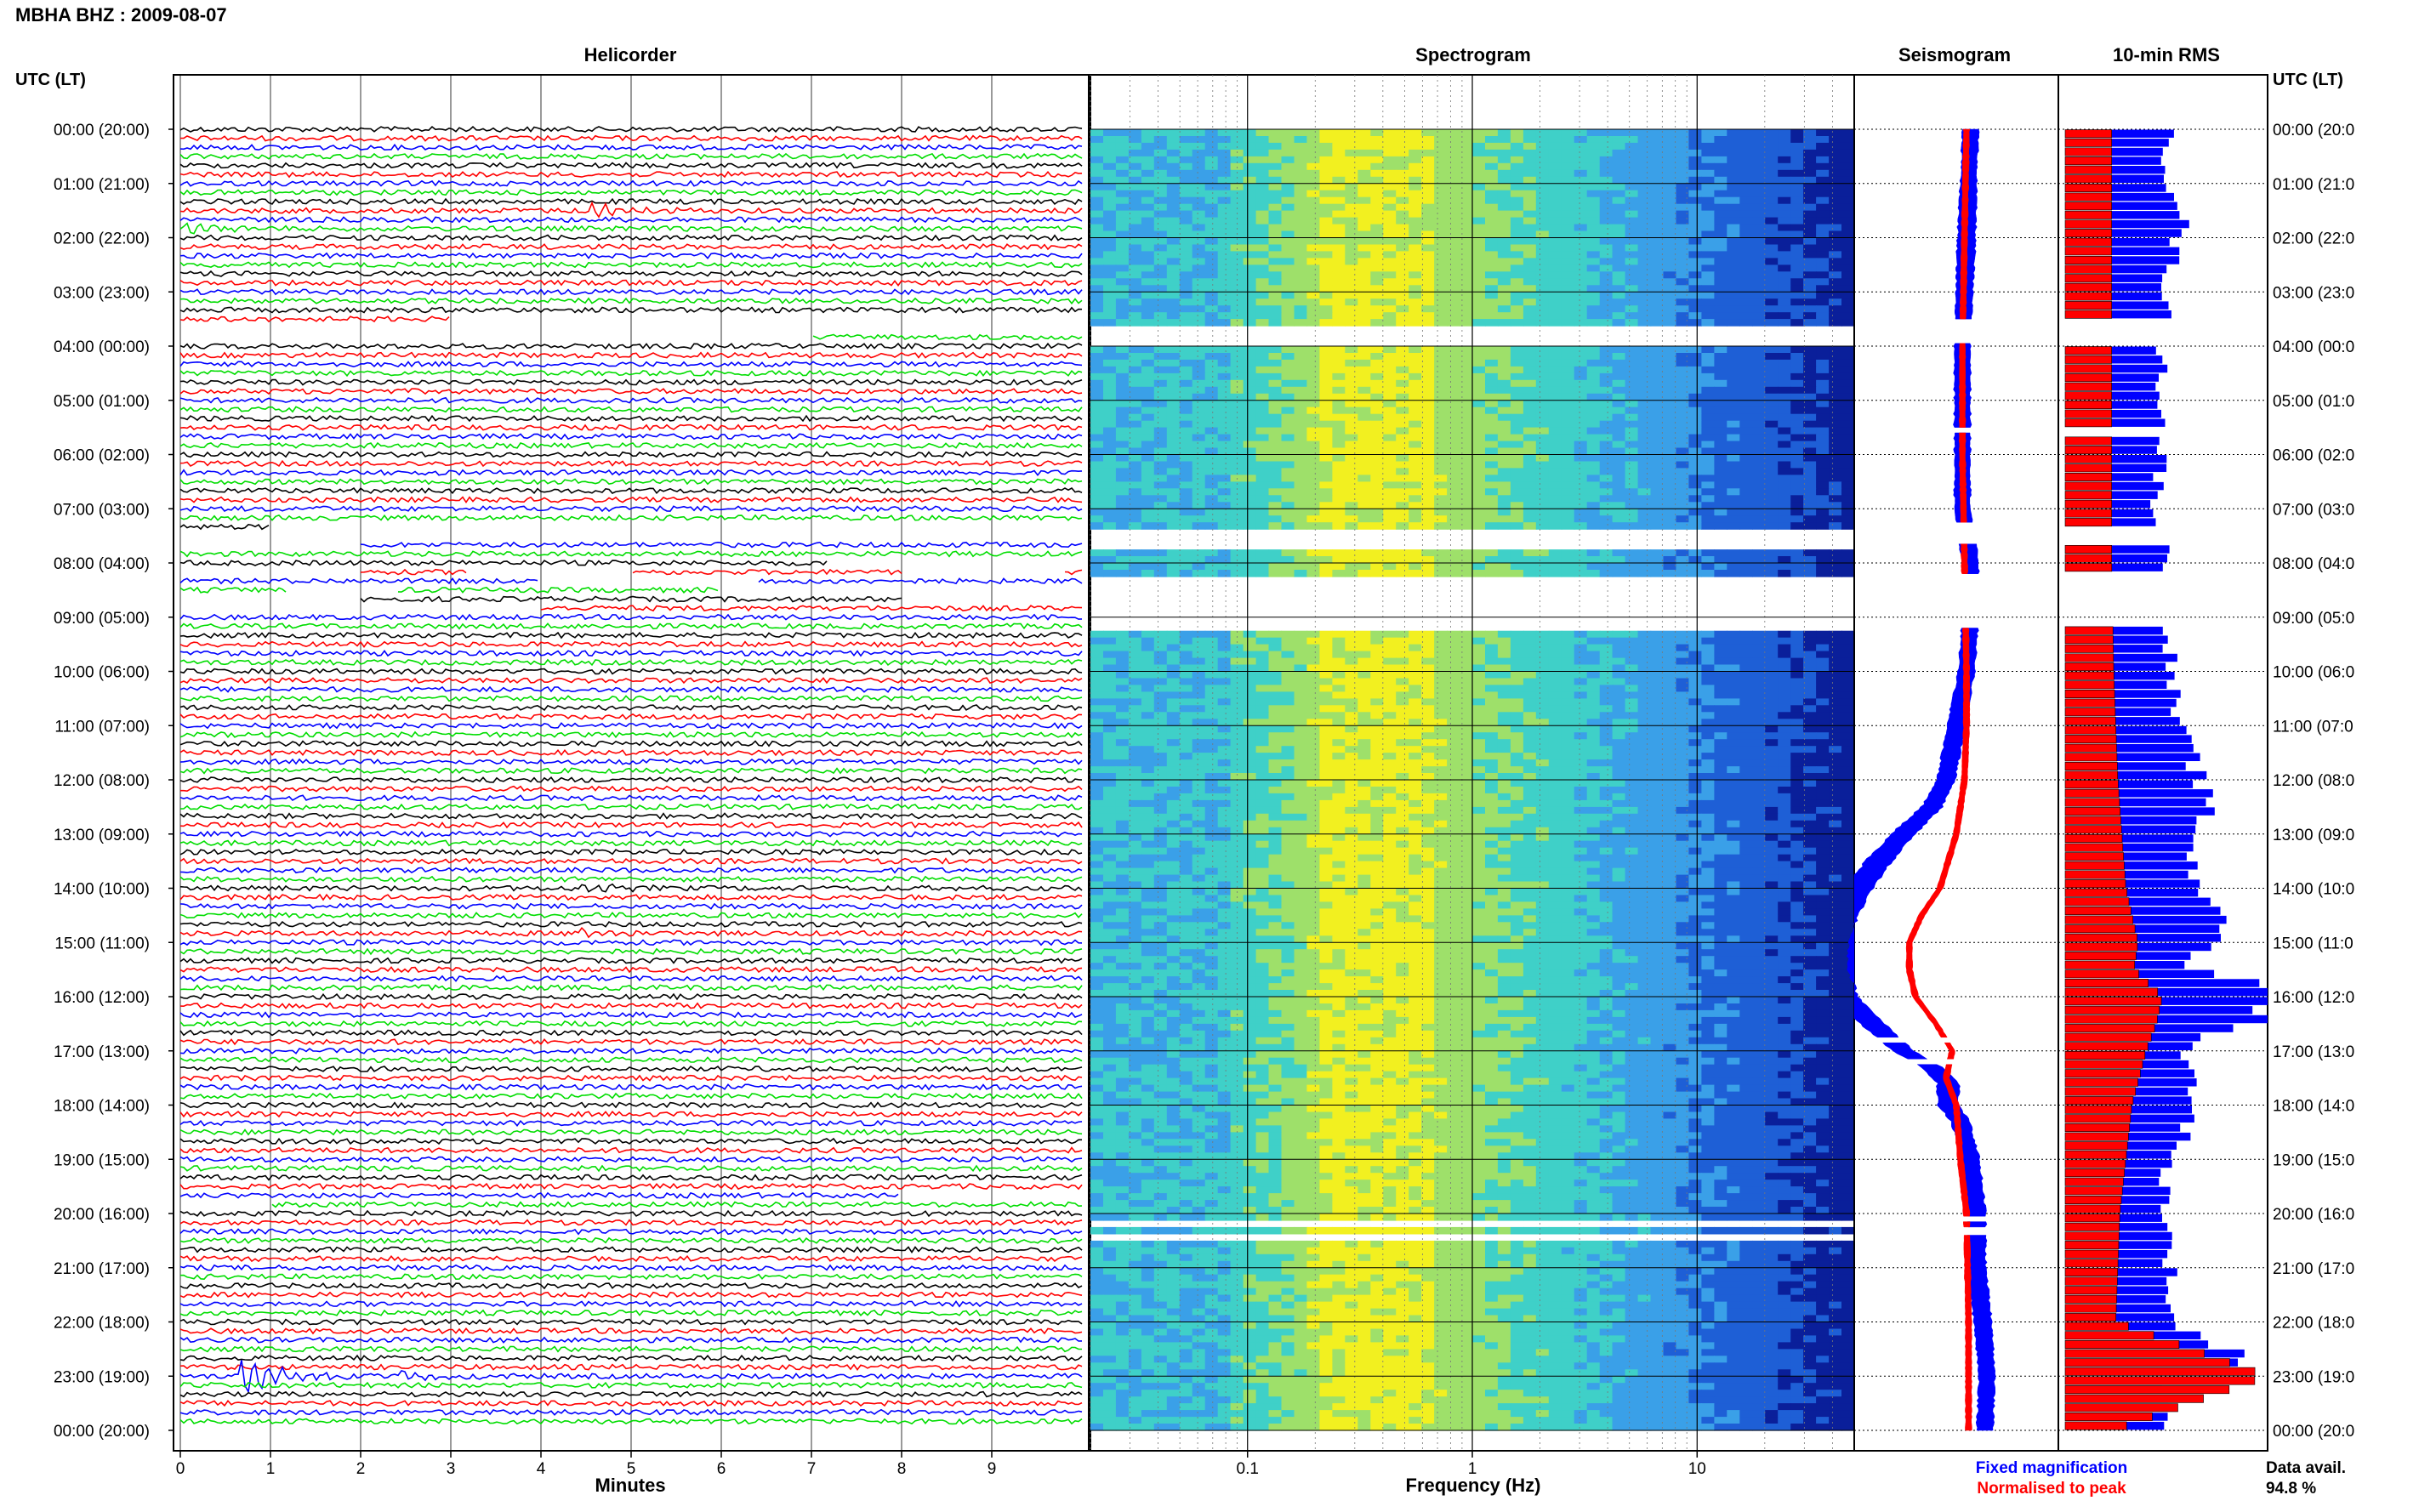  What do you see at coordinates (121, 15) in the screenshot?
I see `figure-title: MBHA BHZ : 2009-08-07` at bounding box center [121, 15].